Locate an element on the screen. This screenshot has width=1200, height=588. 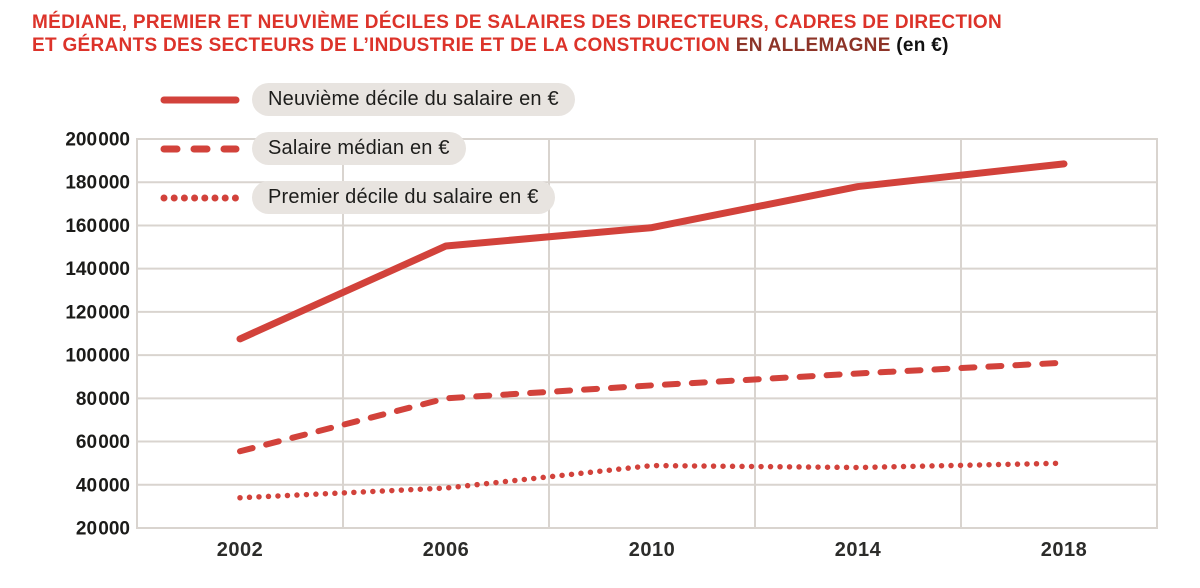
y-tick-label: 140 000 is located at coordinates (97, 269).